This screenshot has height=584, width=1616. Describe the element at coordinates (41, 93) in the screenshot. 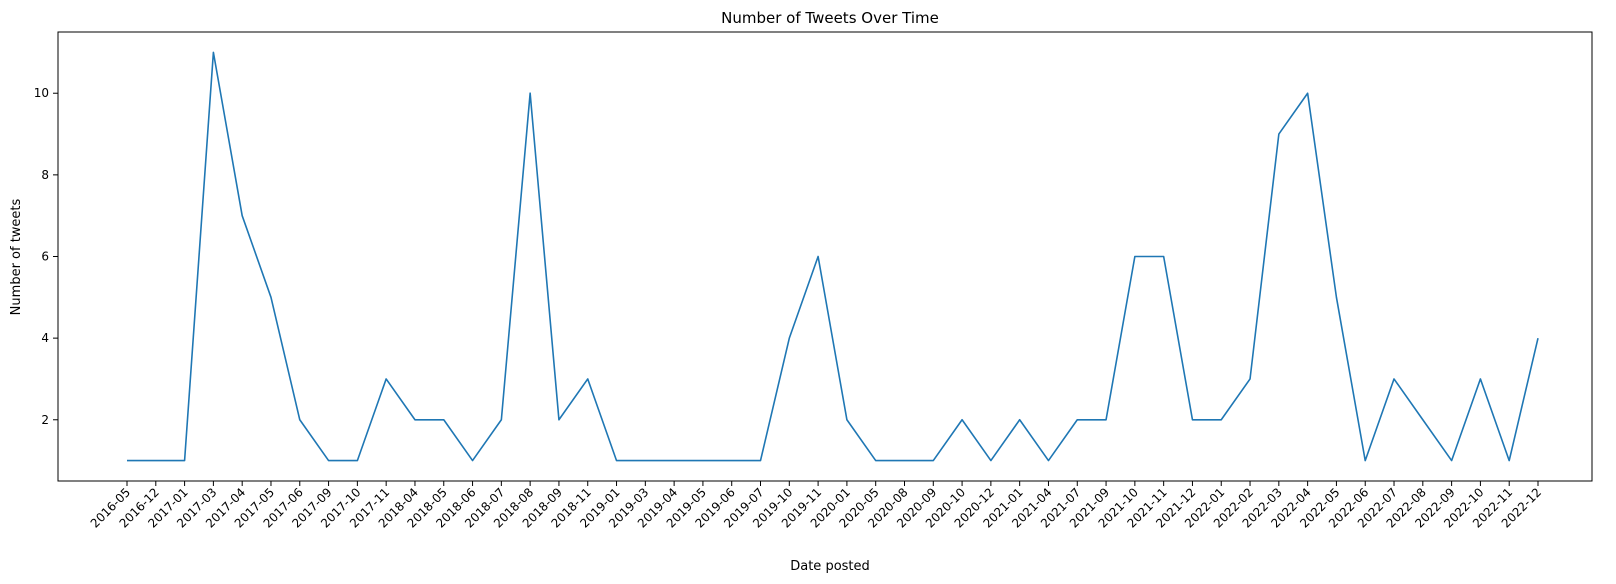

I see `y-tick-label: 10` at that location.